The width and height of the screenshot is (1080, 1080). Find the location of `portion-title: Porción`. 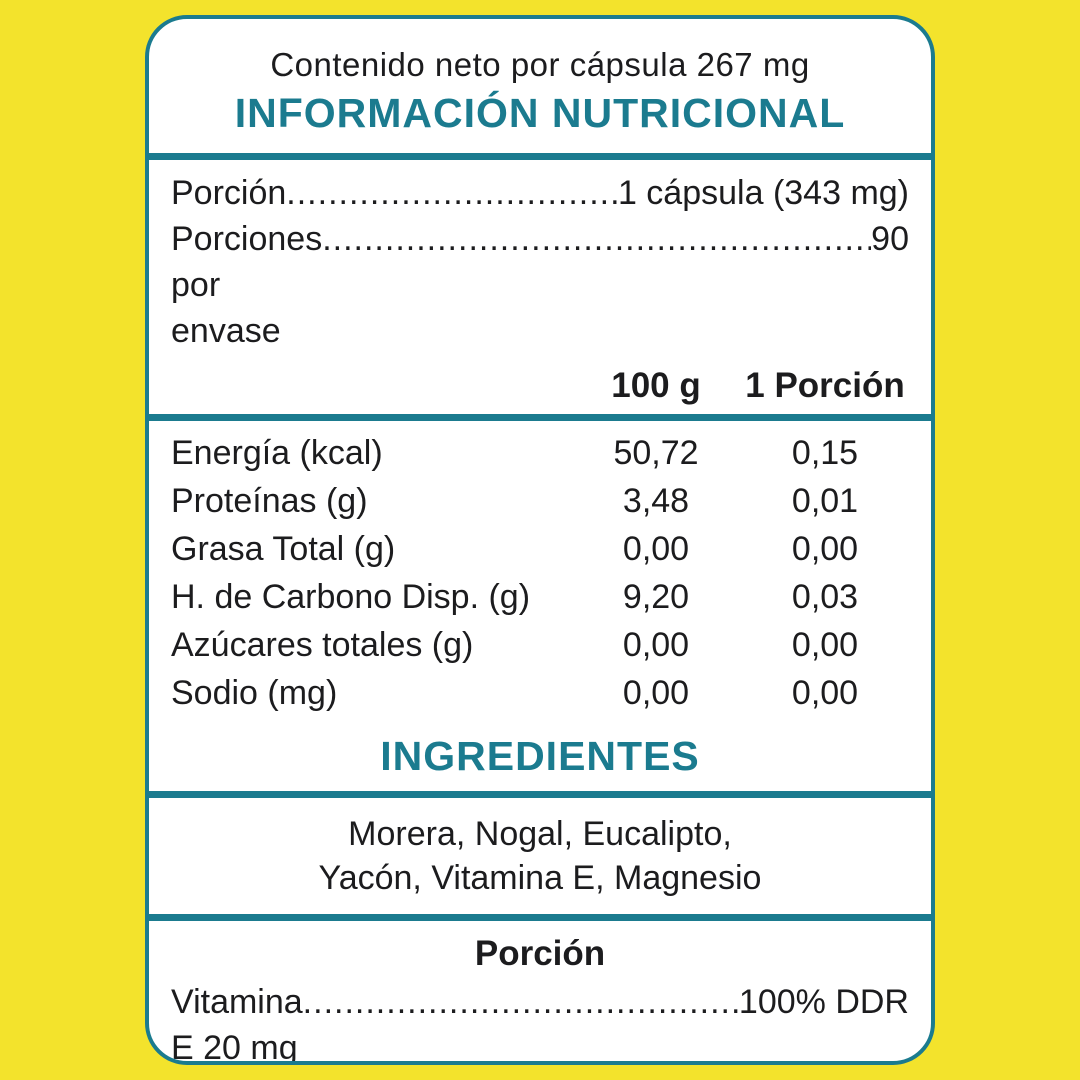

portion-title: Porción is located at coordinates (540, 953).